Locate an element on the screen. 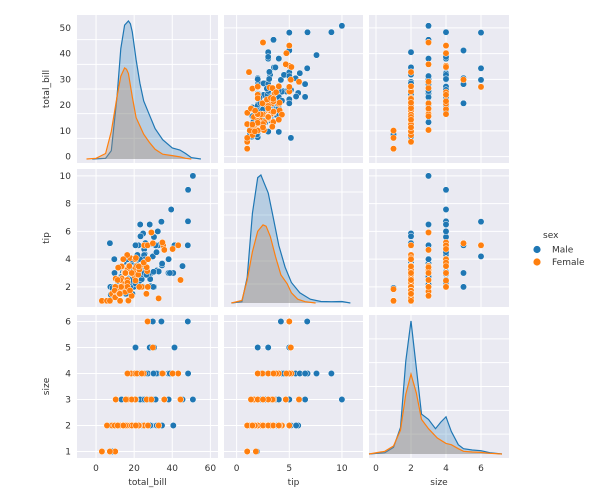  xtick-total_bill: 20 is located at coordinates (134, 469).